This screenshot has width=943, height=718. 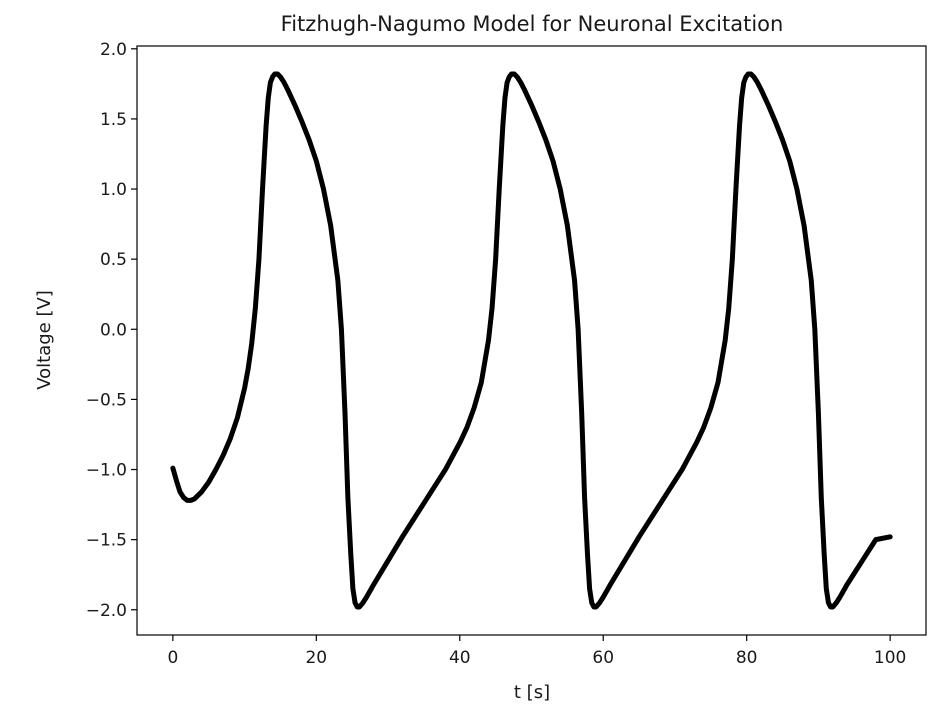 What do you see at coordinates (113, 50) in the screenshot?
I see `y-tick-label: 2.0` at bounding box center [113, 50].